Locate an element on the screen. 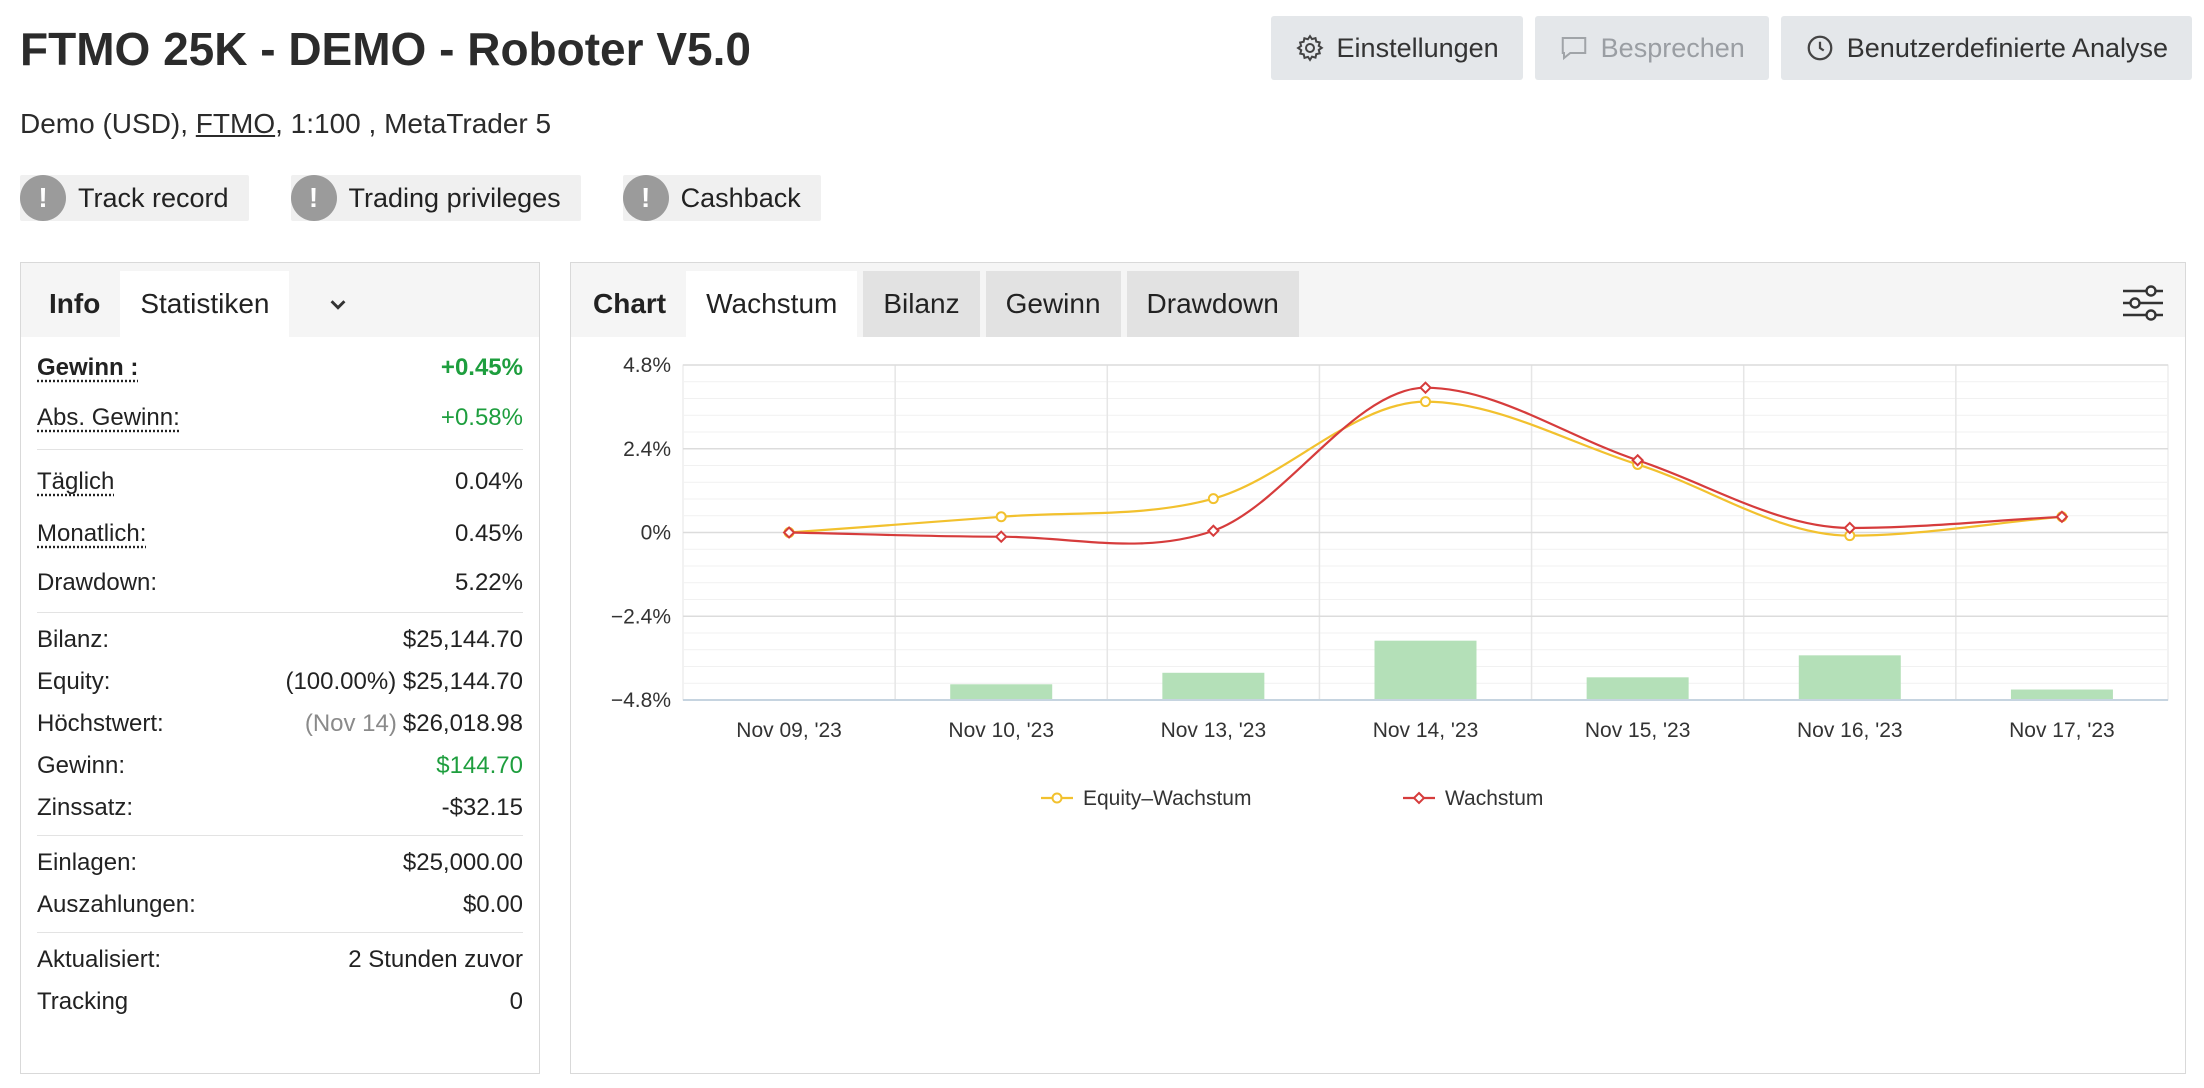 This screenshot has width=2204, height=1088. x-tick-label: Nov 16, '23 is located at coordinates (1850, 730).